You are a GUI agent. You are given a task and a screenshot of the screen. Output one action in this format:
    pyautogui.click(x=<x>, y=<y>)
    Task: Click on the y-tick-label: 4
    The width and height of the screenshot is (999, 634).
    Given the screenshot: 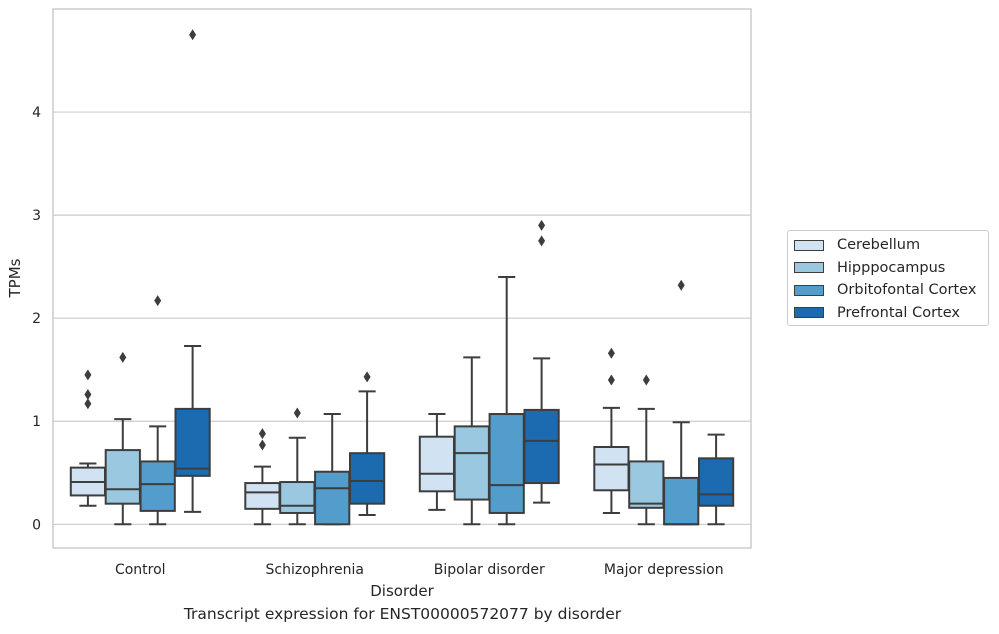 What is the action you would take?
    pyautogui.click(x=36, y=113)
    